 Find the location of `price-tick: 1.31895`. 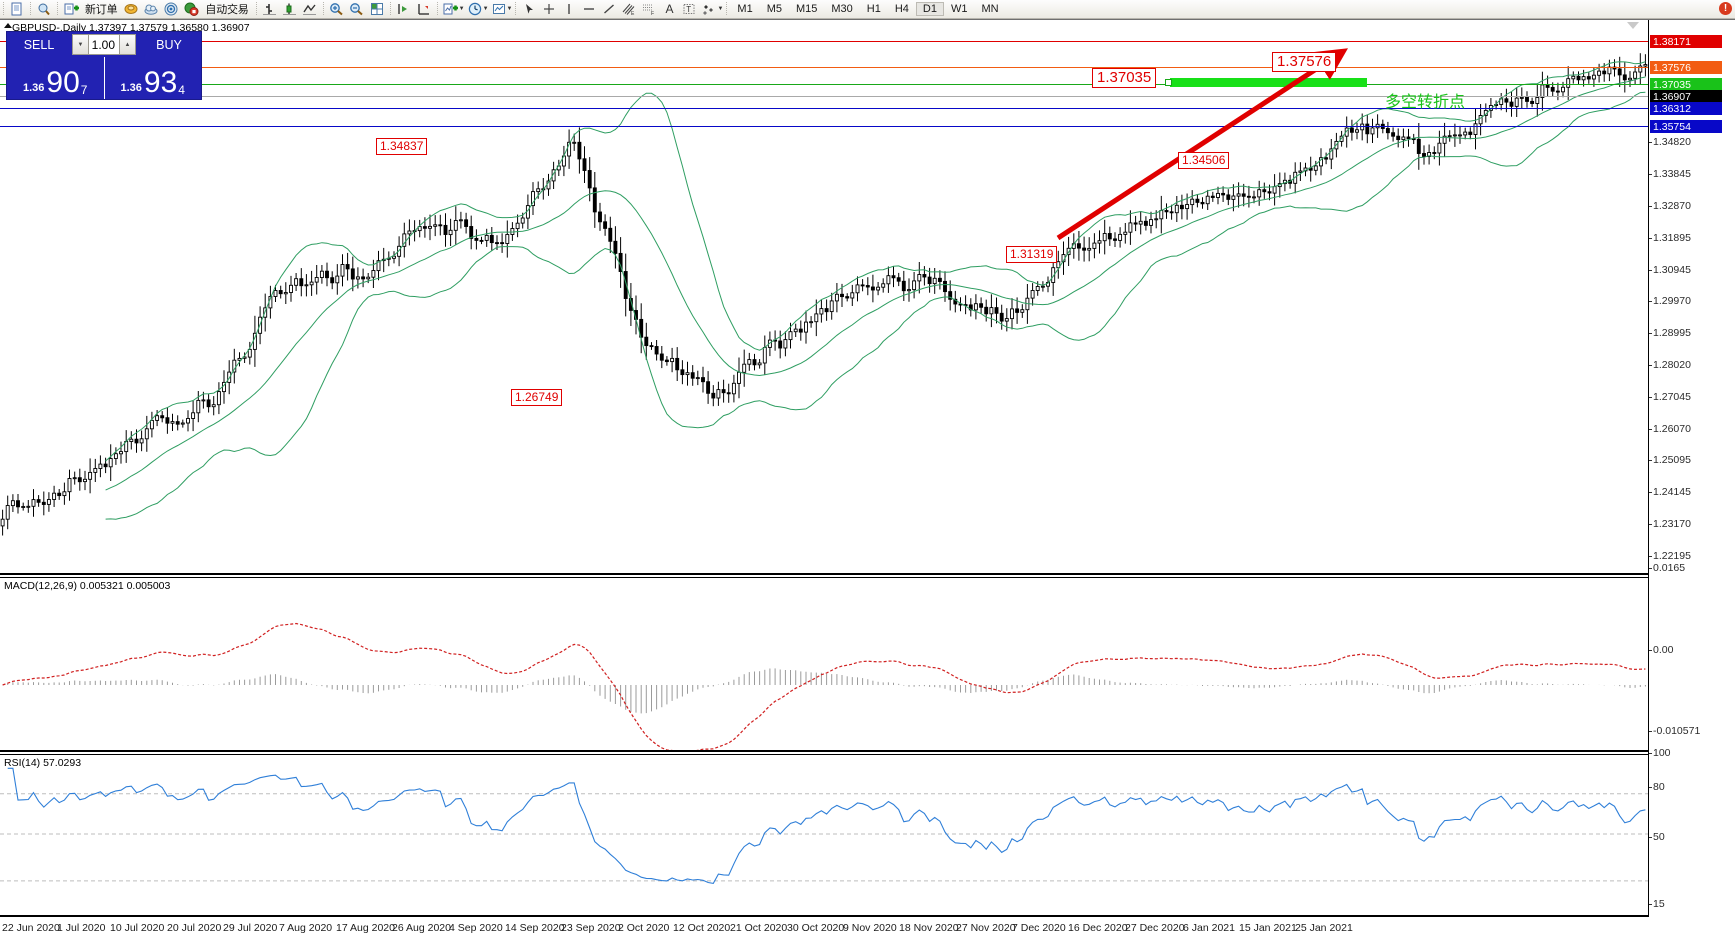

price-tick: 1.31895 is located at coordinates (1670, 238).